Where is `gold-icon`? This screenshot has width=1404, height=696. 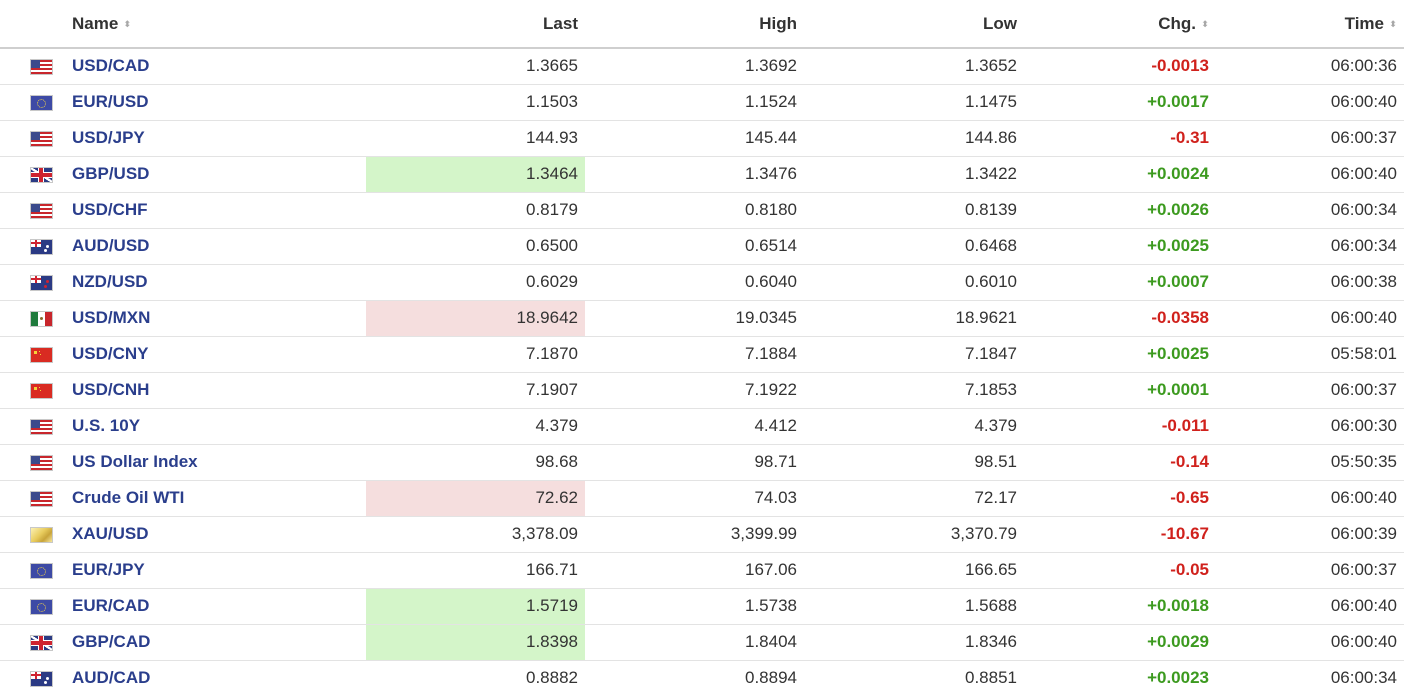
gold-icon is located at coordinates (41, 534).